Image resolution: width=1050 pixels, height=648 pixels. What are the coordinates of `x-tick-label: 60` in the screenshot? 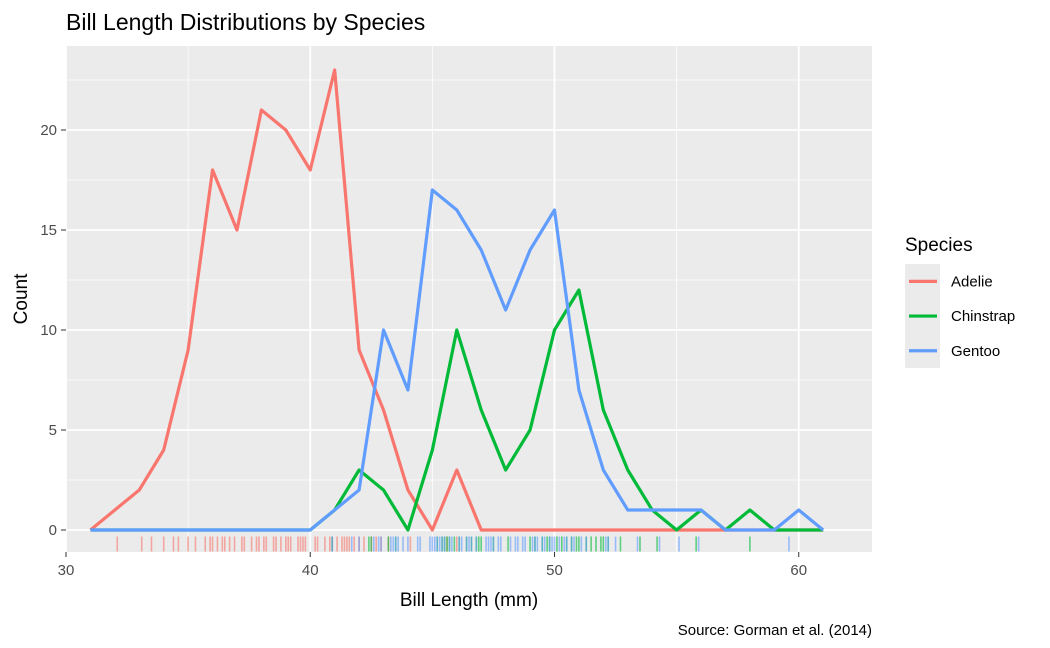 It's located at (798, 570).